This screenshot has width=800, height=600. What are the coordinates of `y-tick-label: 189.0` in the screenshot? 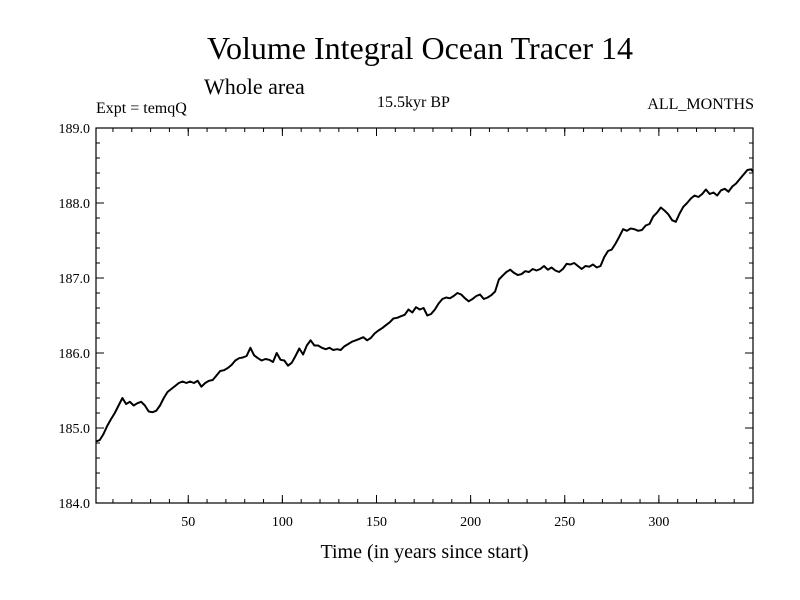 It's located at (75, 129).